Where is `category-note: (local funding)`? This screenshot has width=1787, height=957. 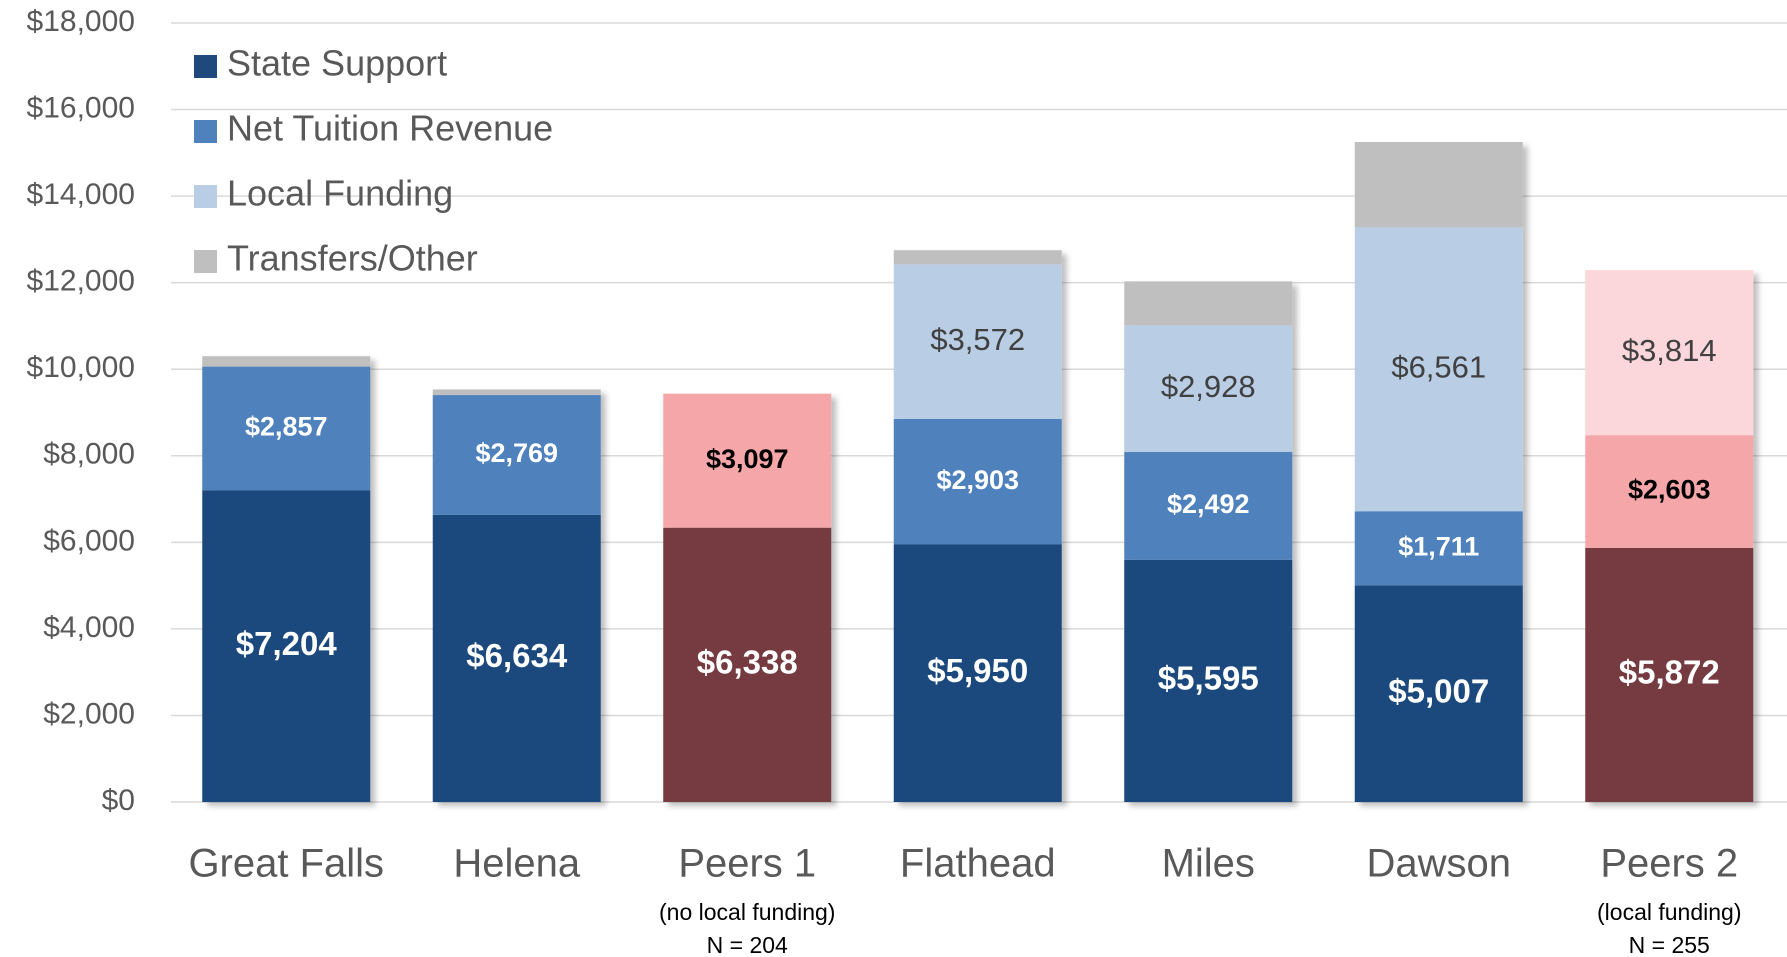 category-note: (local funding) is located at coordinates (1669, 912).